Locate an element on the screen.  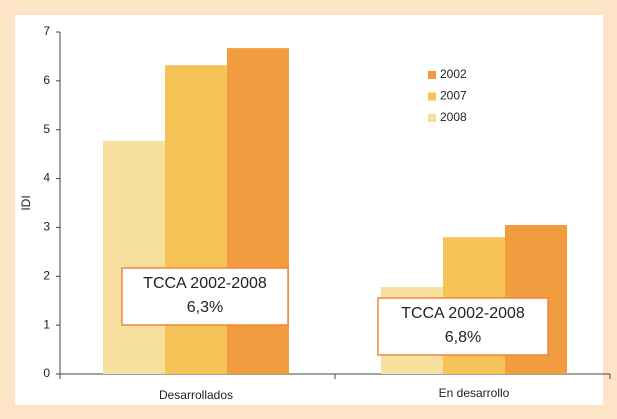
y-tick-label: 5 is located at coordinates (46, 129).